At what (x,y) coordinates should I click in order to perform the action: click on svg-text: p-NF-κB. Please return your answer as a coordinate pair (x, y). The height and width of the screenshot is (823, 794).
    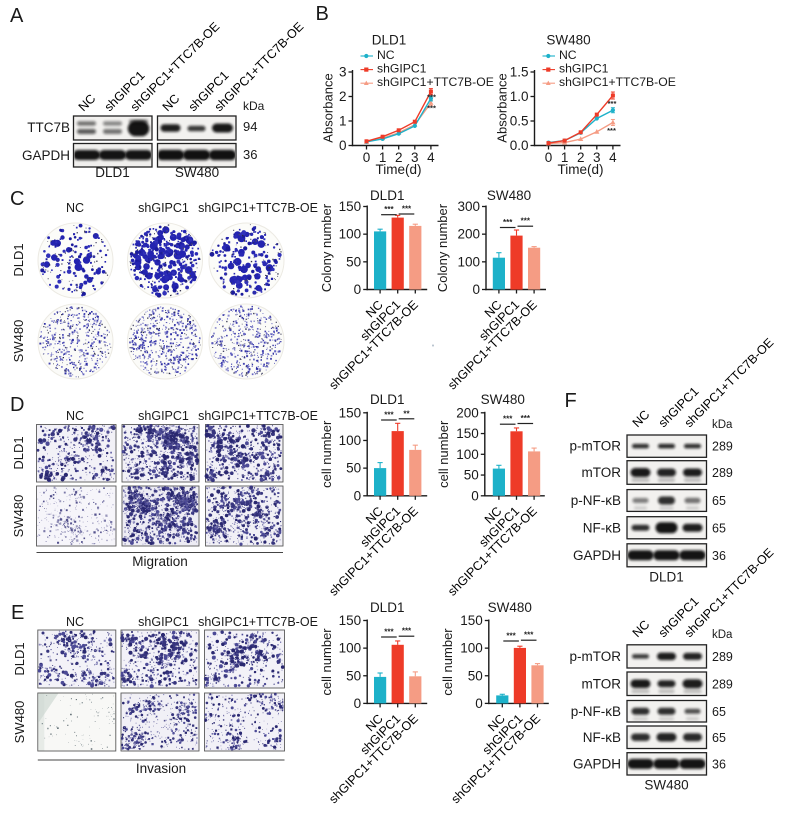
    Looking at the image, I should click on (596, 500).